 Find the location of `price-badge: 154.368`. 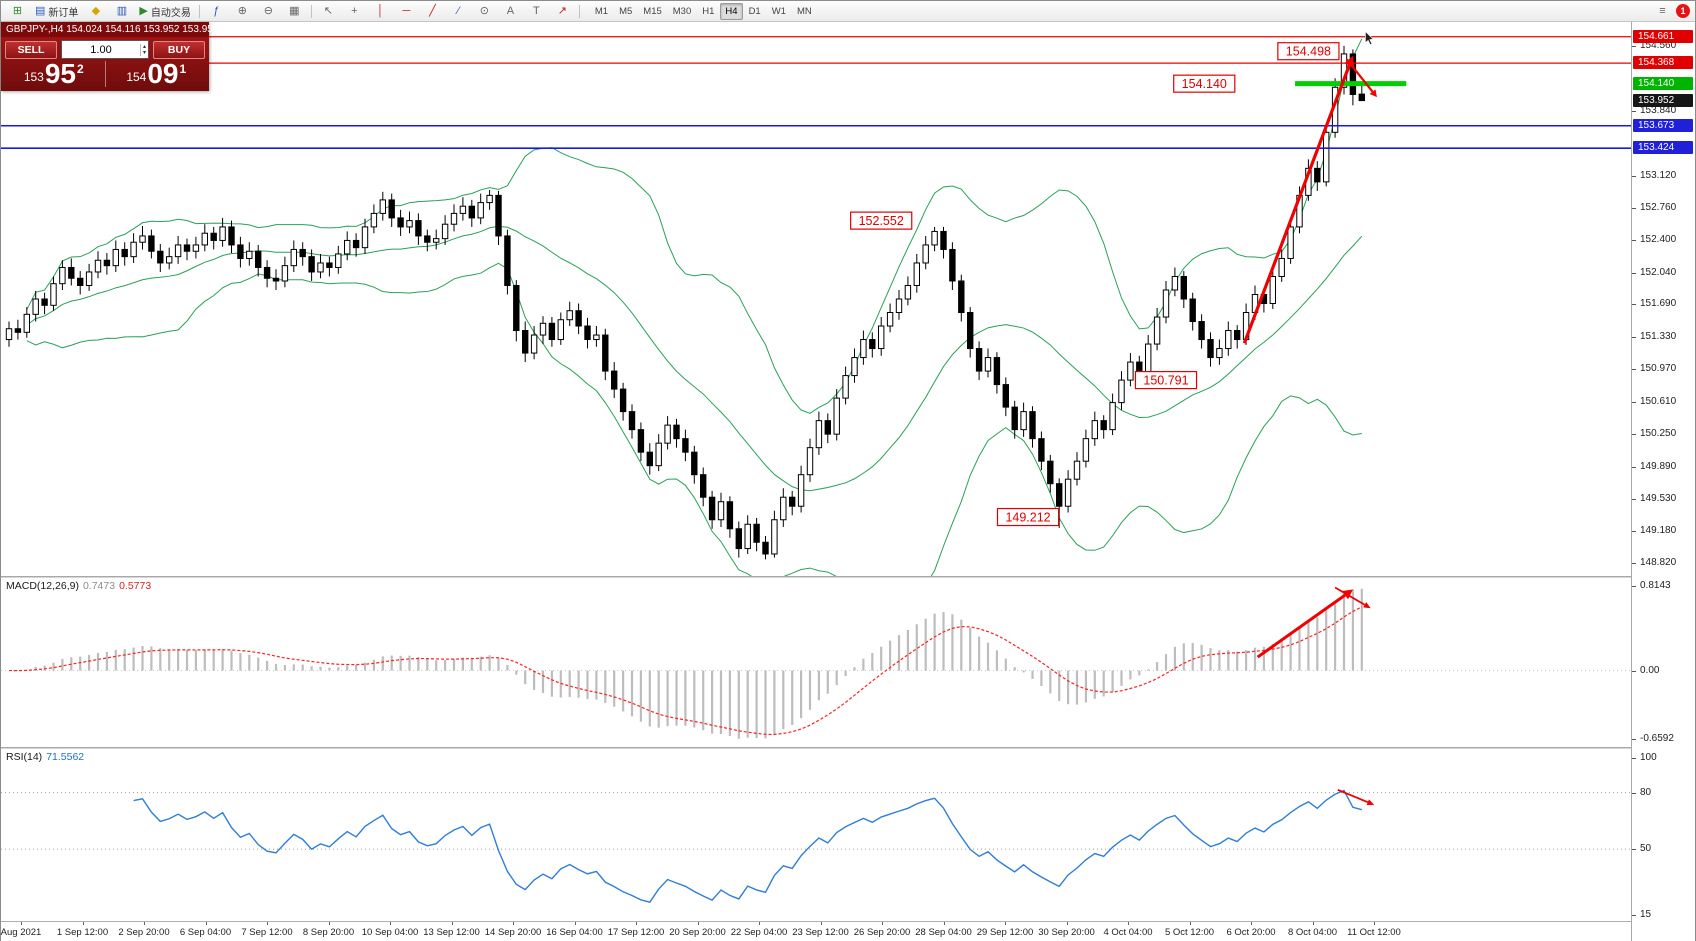

price-badge: 154.368 is located at coordinates (1663, 63).